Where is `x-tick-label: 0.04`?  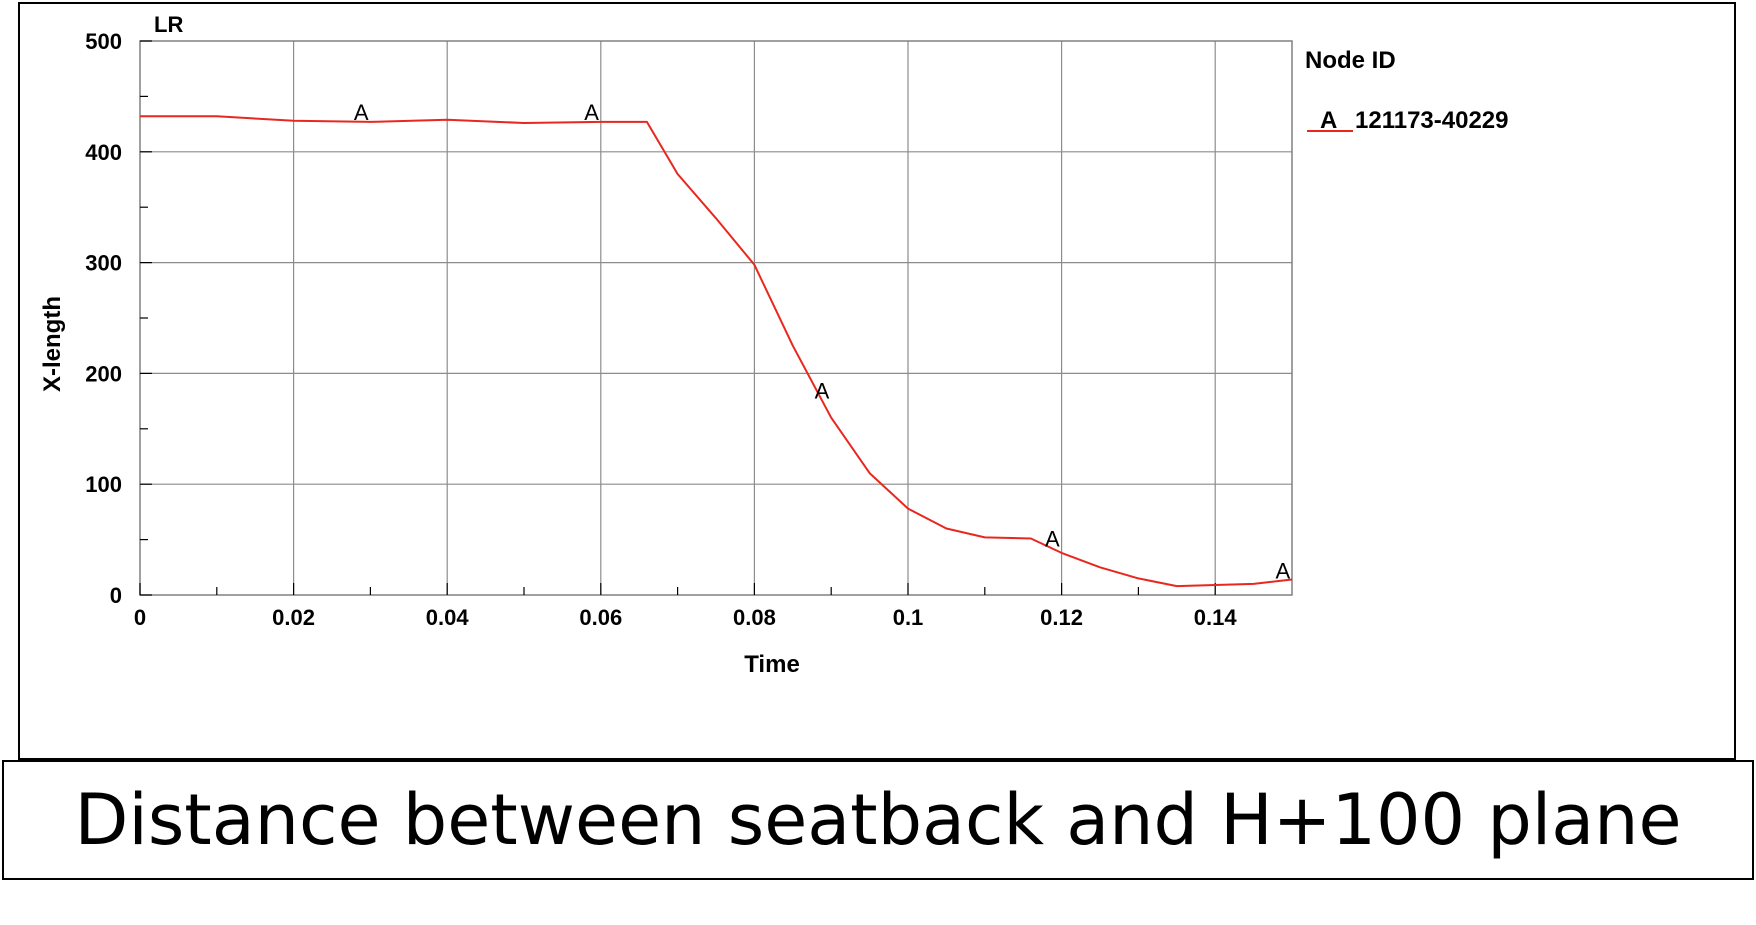
x-tick-label: 0.04 is located at coordinates (448, 617).